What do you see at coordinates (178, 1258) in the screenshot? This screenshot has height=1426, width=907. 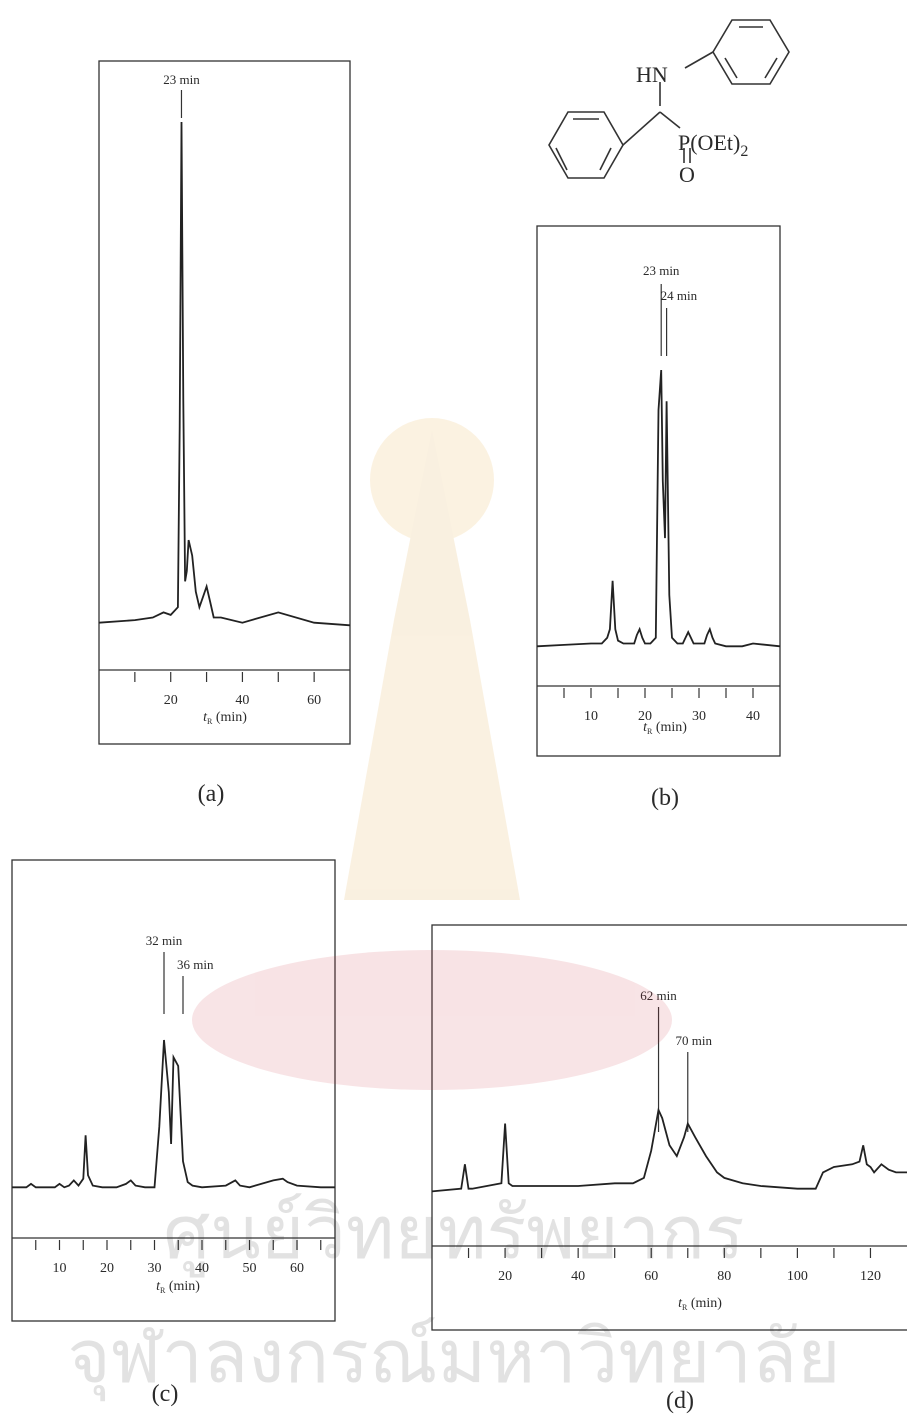 I see `x-ticks-c: 10 20 30 40 50 60` at bounding box center [178, 1258].